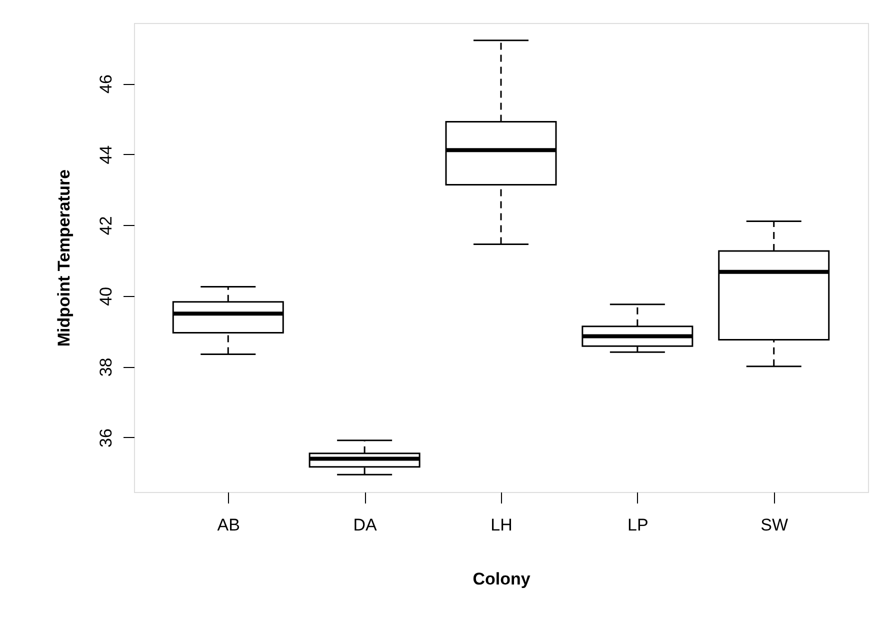  Describe the element at coordinates (365, 525) in the screenshot. I see `x-tick-label: DA` at that location.